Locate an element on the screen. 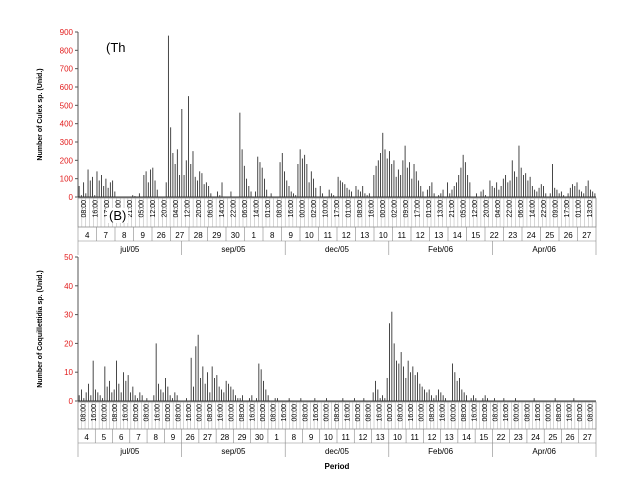 This screenshot has height=491, width=624. month-label: Feb/06 is located at coordinates (440, 451).